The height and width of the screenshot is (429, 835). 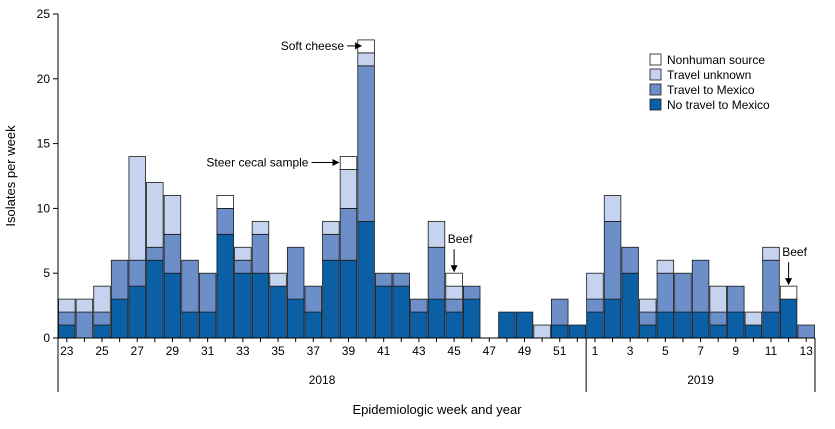 I want to click on x-tick-label: 23, so click(x=67, y=351).